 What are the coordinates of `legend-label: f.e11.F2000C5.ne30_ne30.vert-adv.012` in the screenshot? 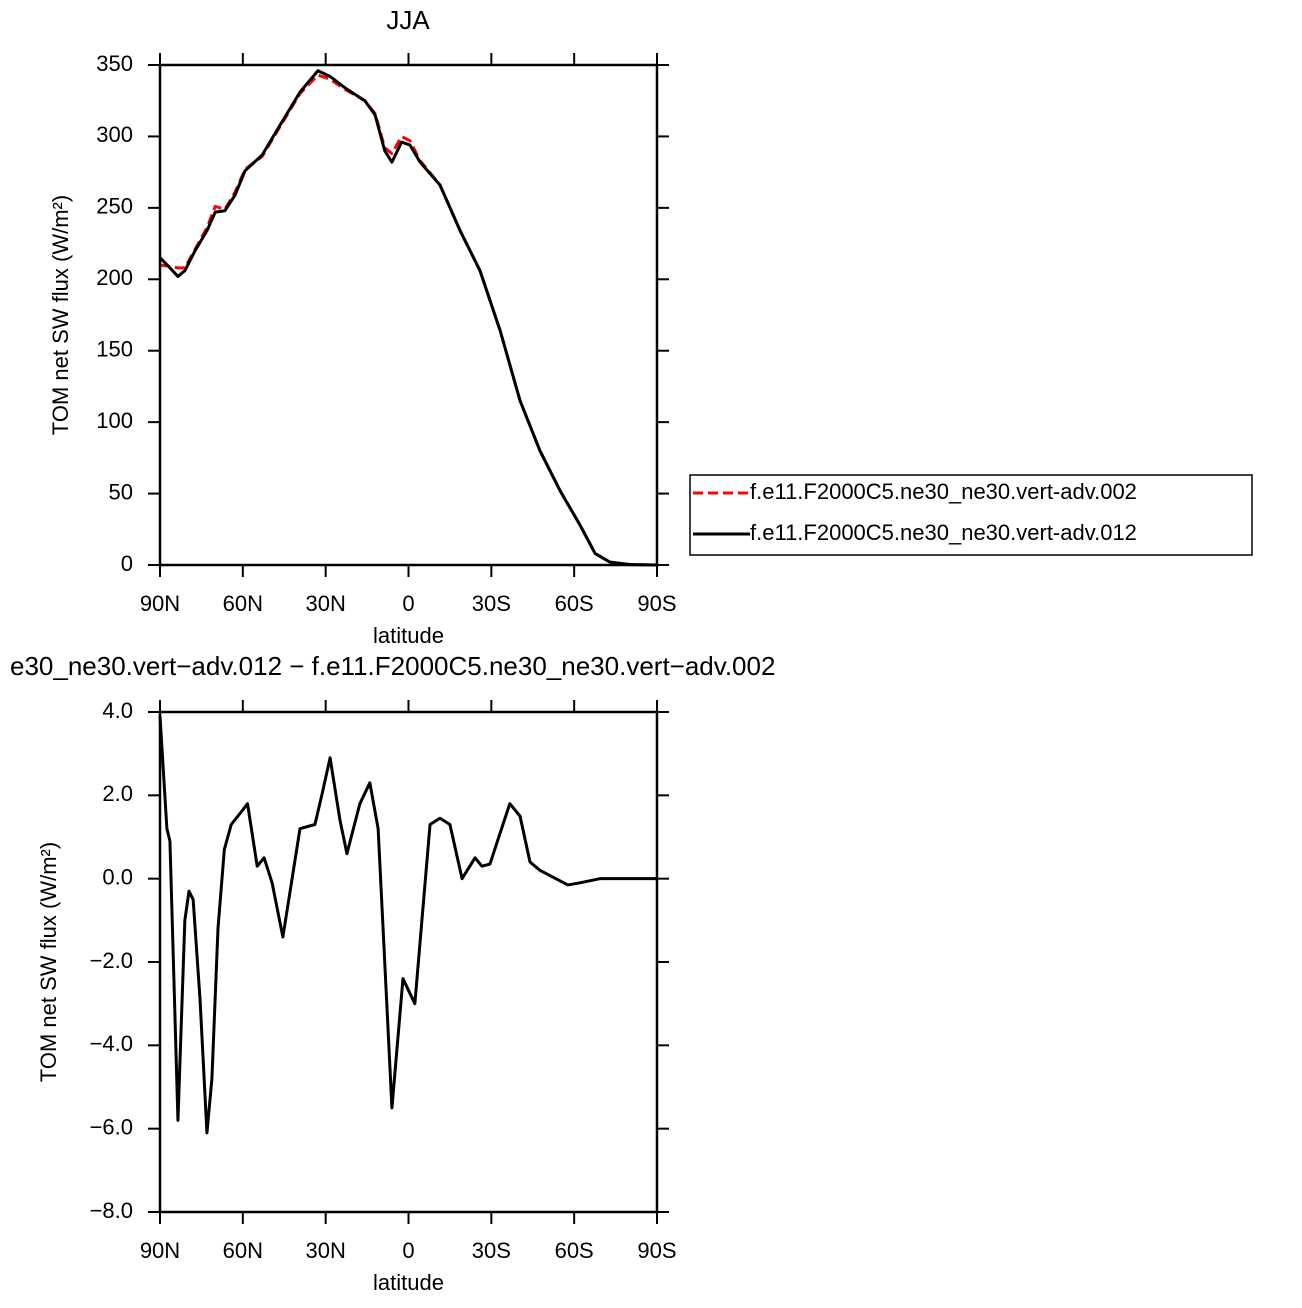 It's located at (943, 532).